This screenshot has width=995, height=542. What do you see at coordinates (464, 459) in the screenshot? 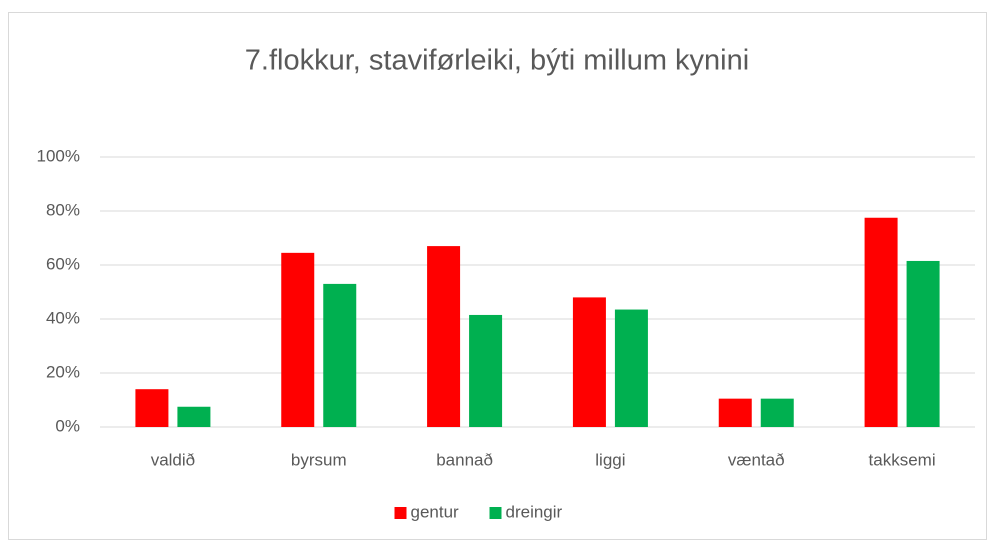
I see `x-tick-label: bannað` at bounding box center [464, 459].